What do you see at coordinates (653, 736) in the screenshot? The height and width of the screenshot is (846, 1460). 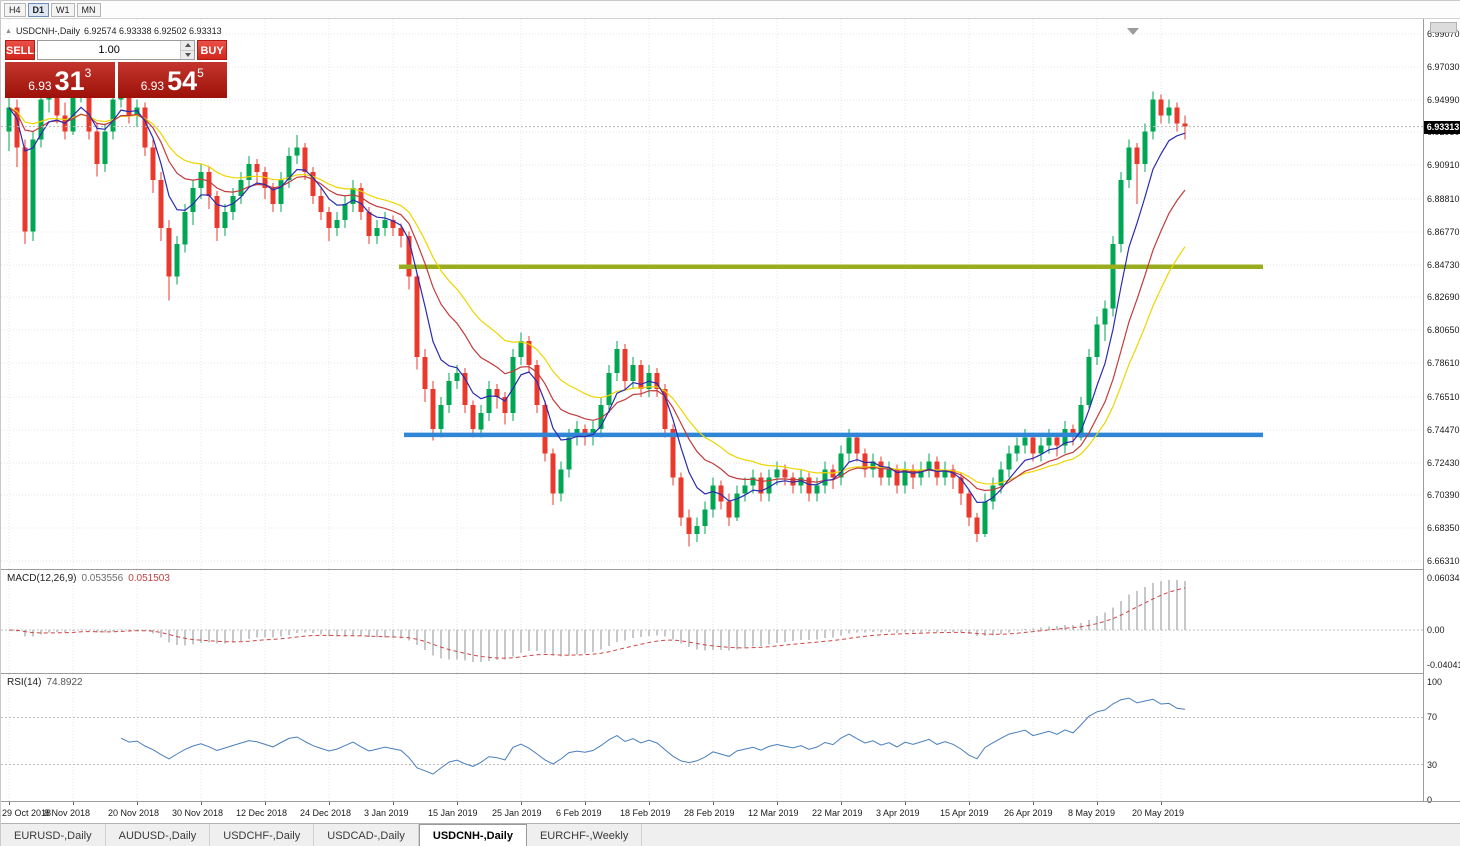 I see `rsi-line` at bounding box center [653, 736].